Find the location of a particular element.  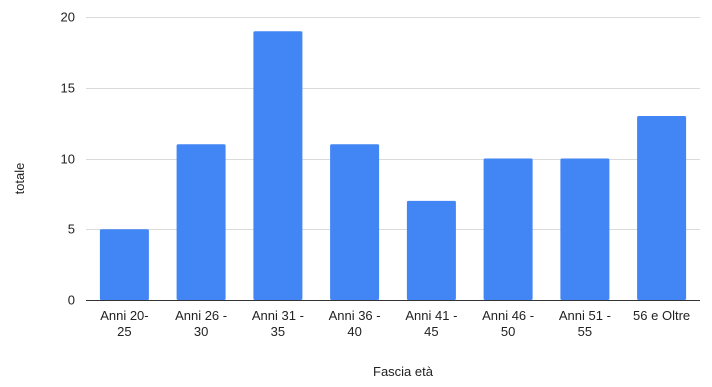

y-axis-title: totale is located at coordinates (19, 179).